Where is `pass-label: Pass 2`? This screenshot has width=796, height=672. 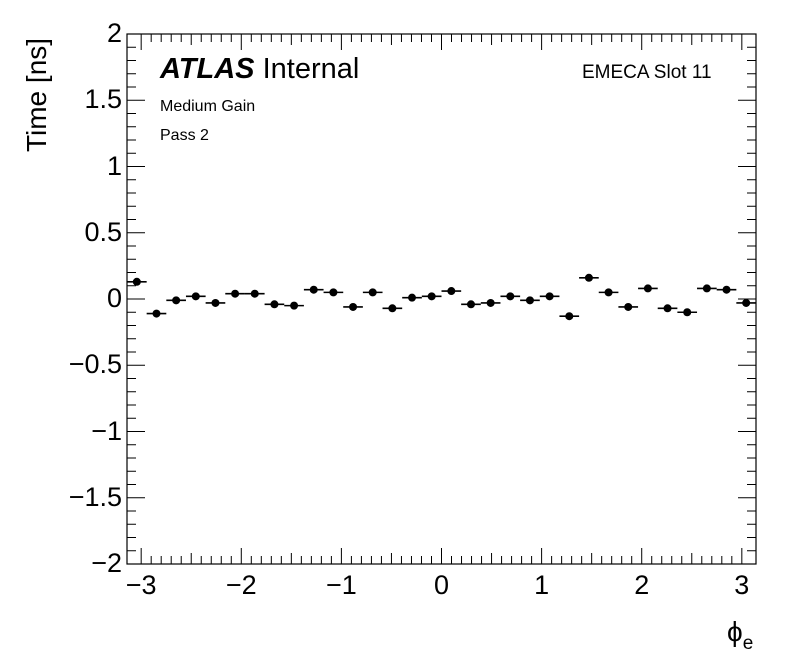 pass-label: Pass 2 is located at coordinates (184, 135).